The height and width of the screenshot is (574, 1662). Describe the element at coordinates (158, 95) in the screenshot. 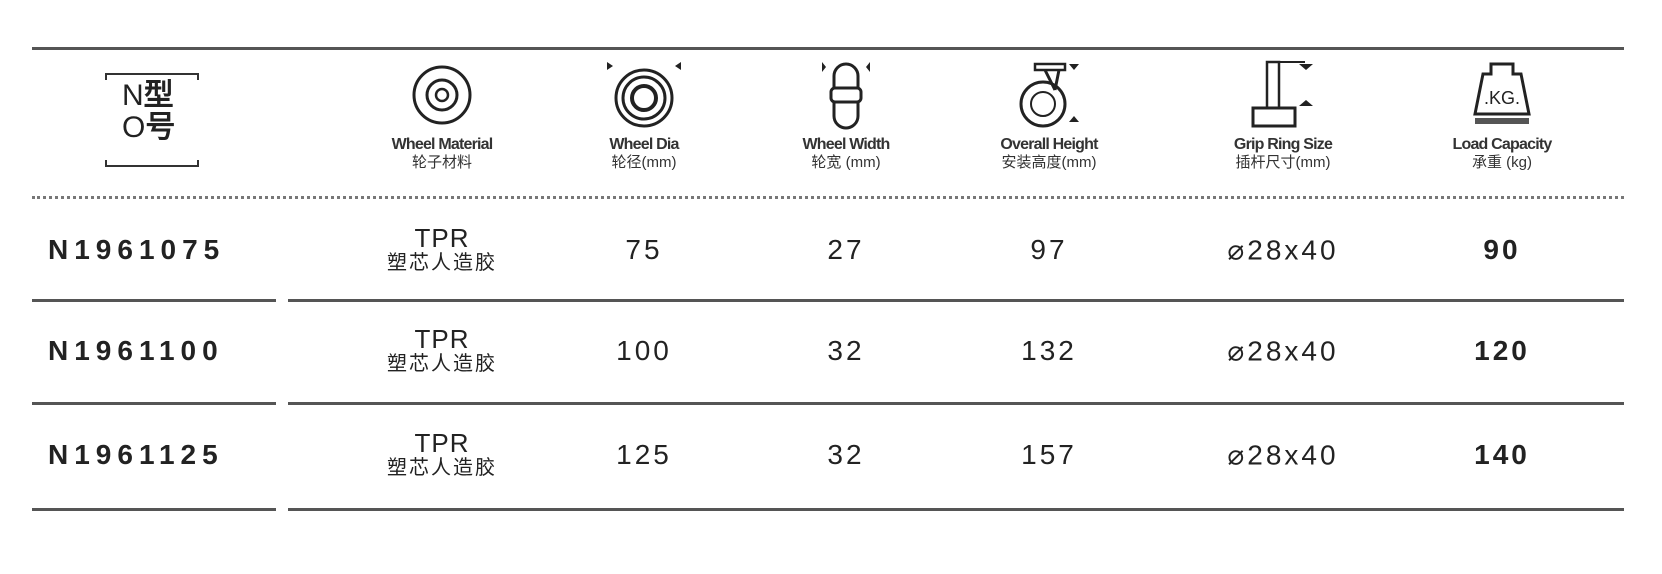

I see `model-cn-xing: 型` at that location.